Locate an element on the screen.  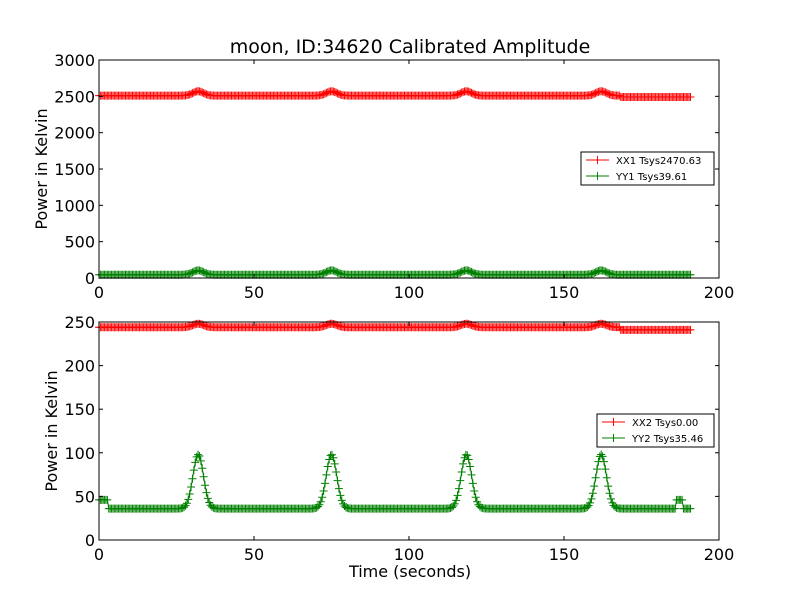
legend-label: YY1 Tsys39.61 is located at coordinates (651, 177).